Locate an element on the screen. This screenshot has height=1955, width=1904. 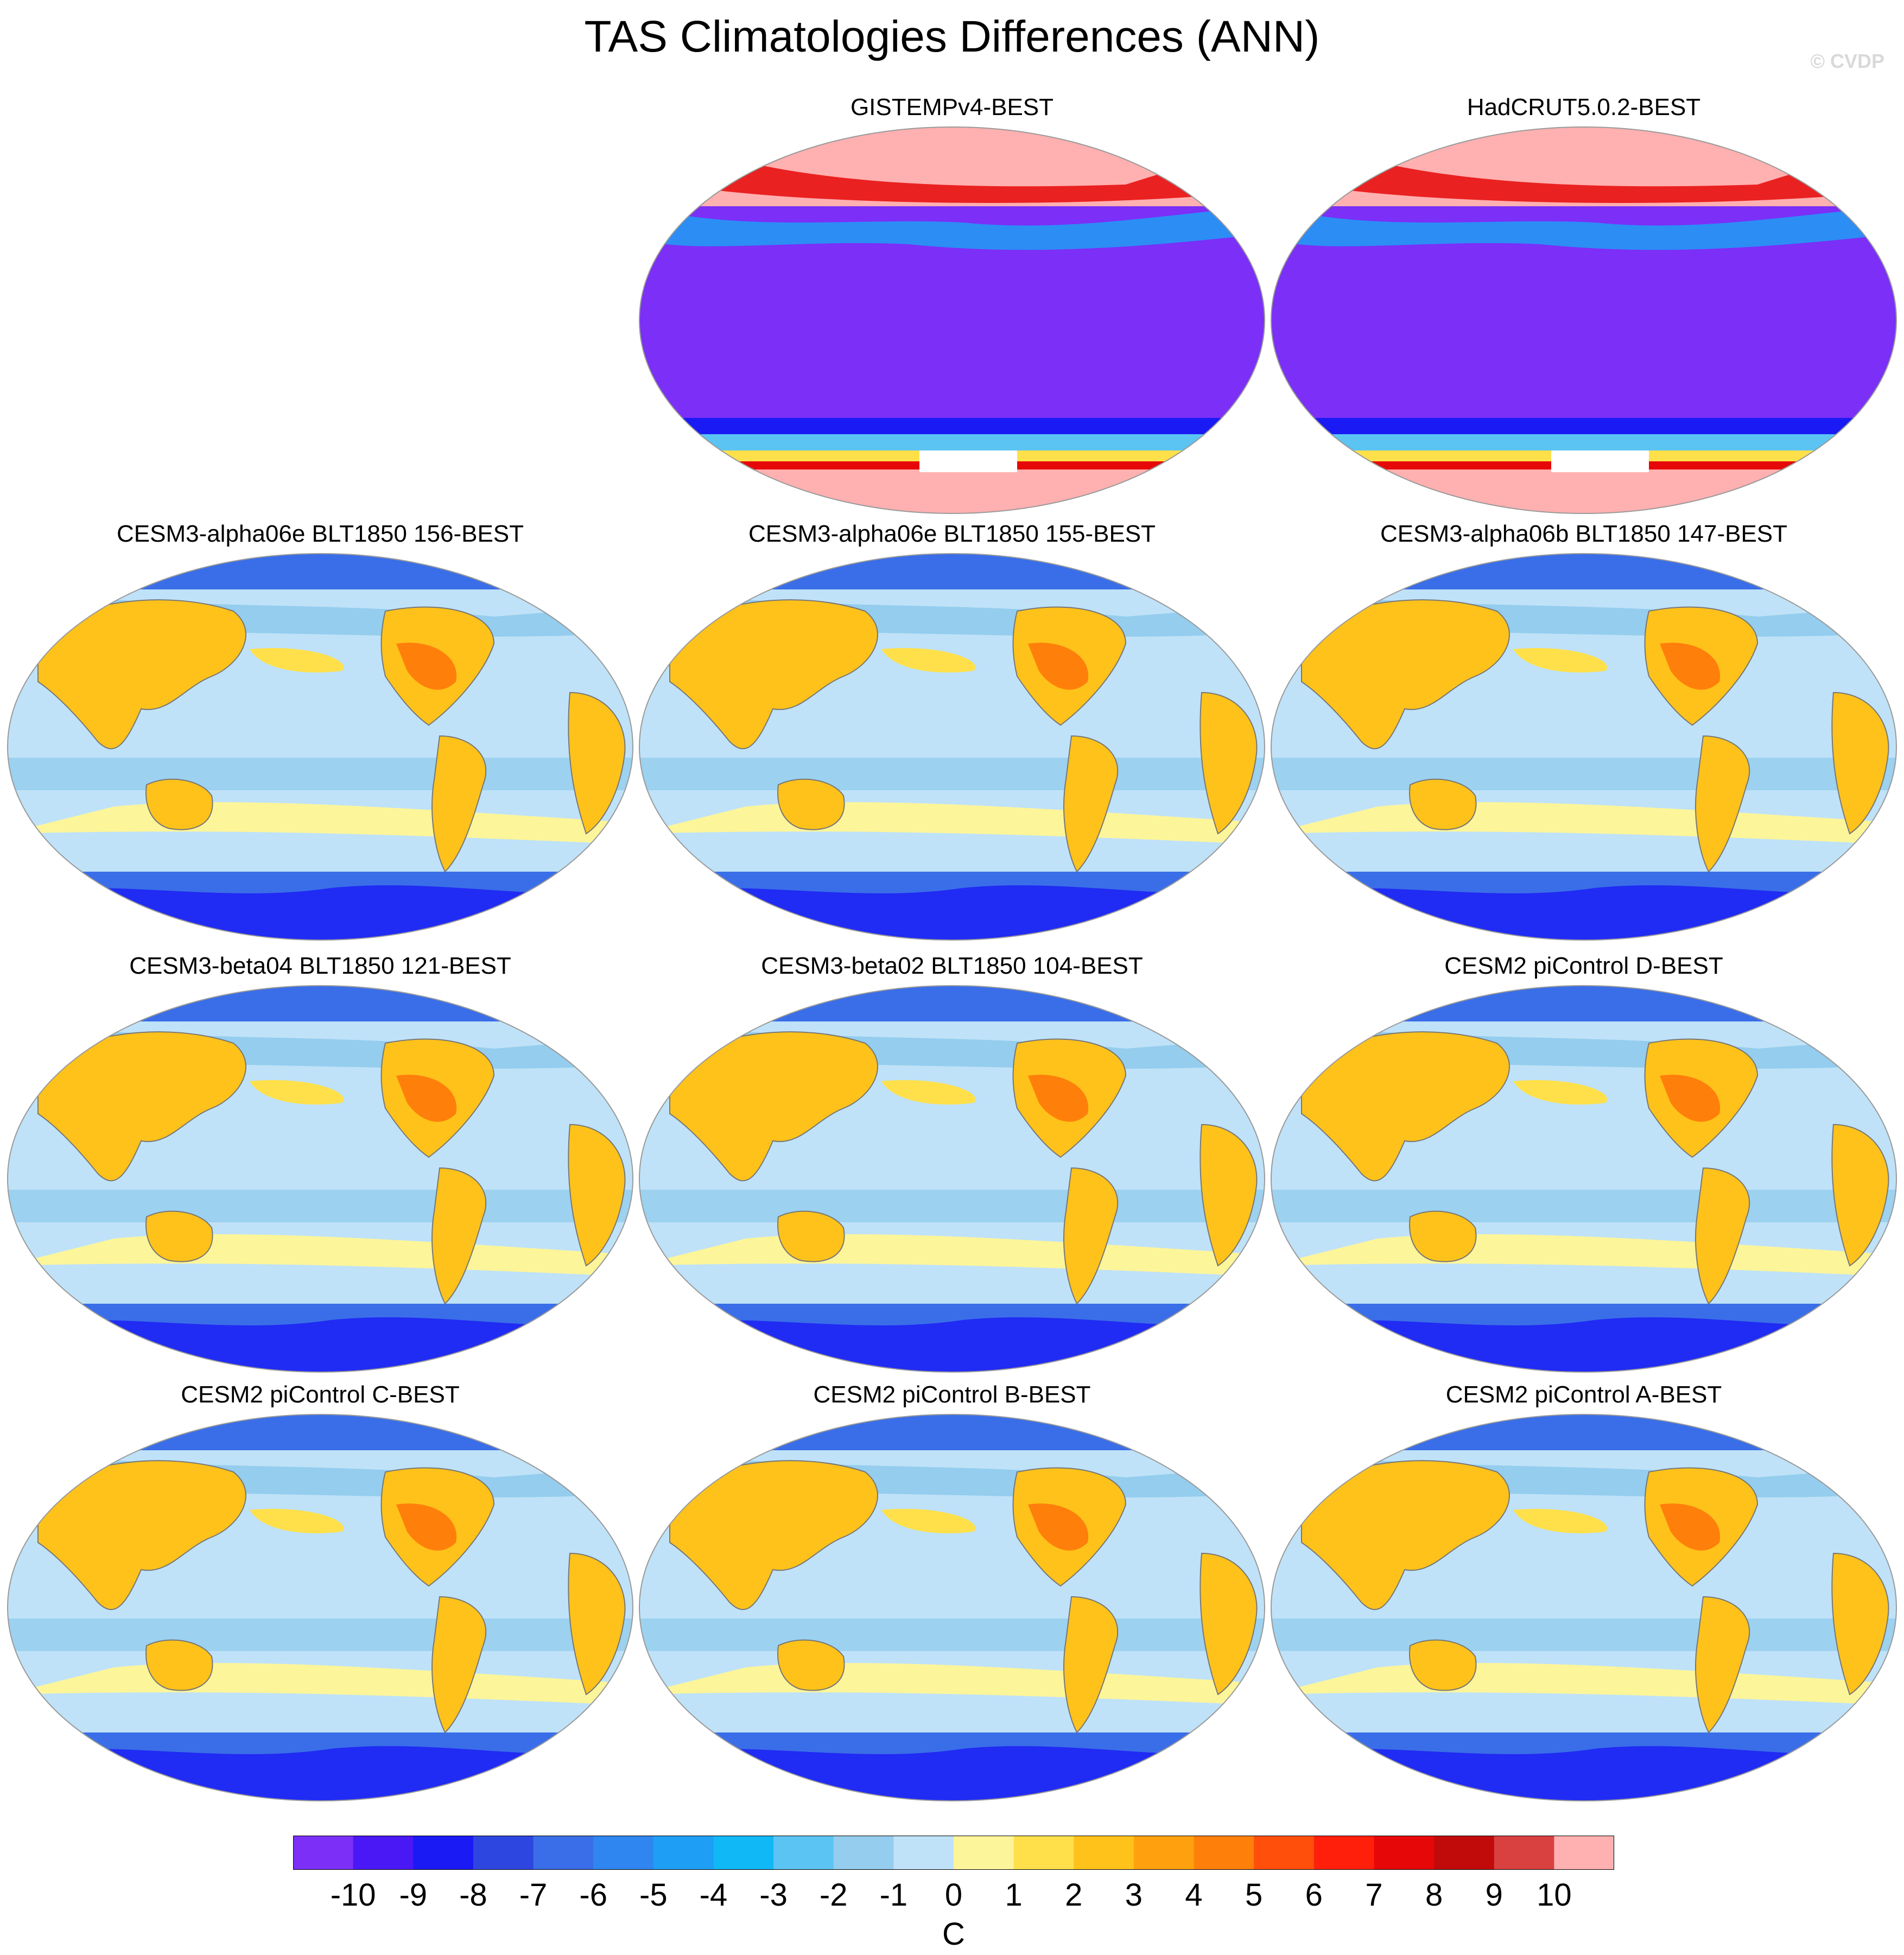
colorbar-tick-label: -6 is located at coordinates (593, 1895).